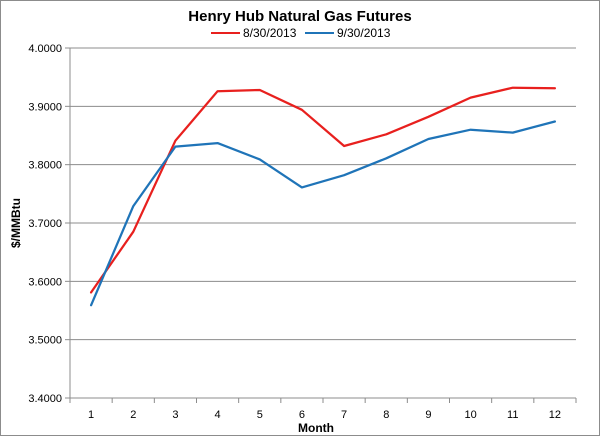 Image resolution: width=600 pixels, height=436 pixels. I want to click on y-axis-label: $/MMBtu, so click(16, 223).